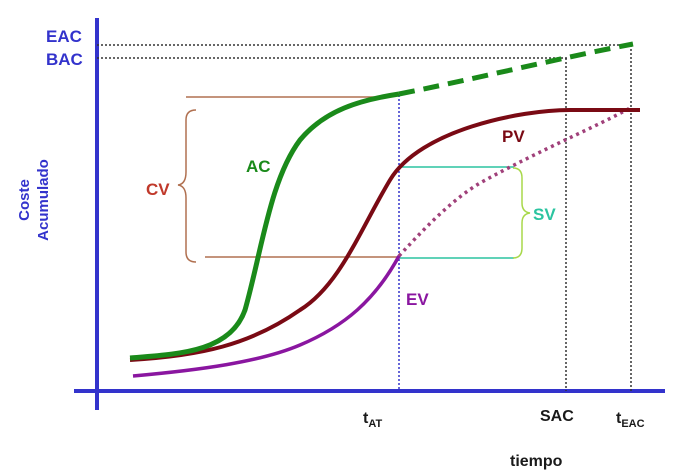 This screenshot has height=471, width=676. Describe the element at coordinates (64, 59) in the screenshot. I see `bac-label: BAC` at that location.